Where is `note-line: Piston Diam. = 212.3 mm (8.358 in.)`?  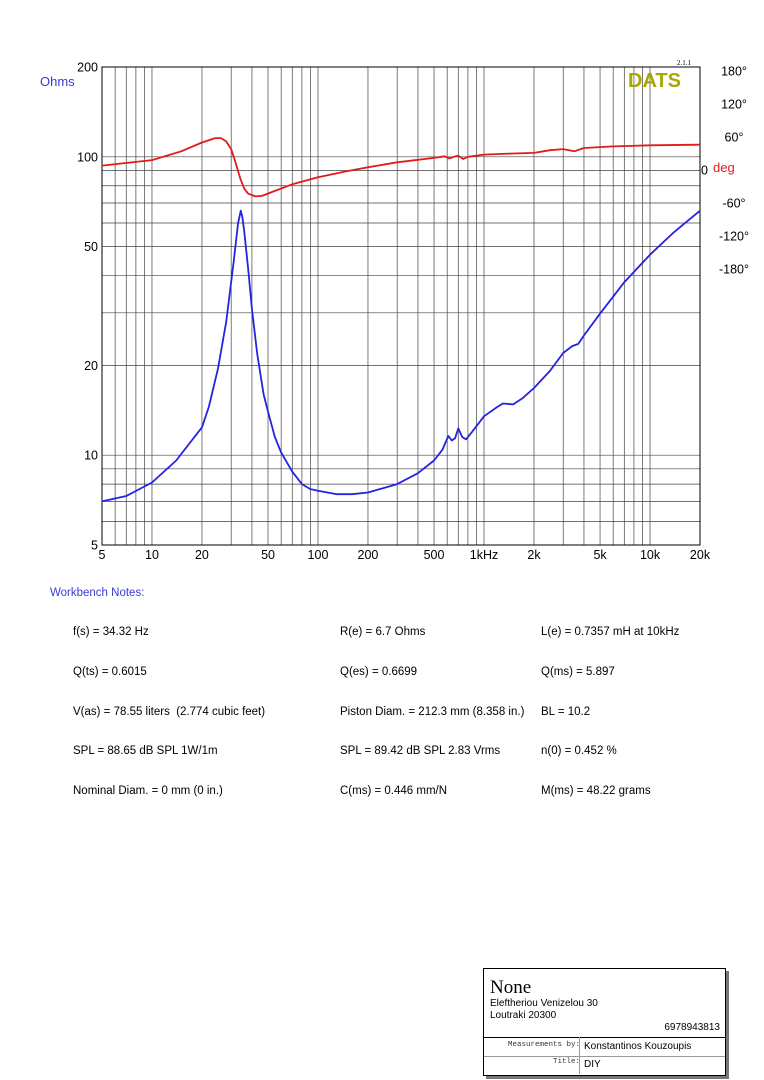 note-line: Piston Diam. = 212.3 mm (8.358 in.) is located at coordinates (432, 711).